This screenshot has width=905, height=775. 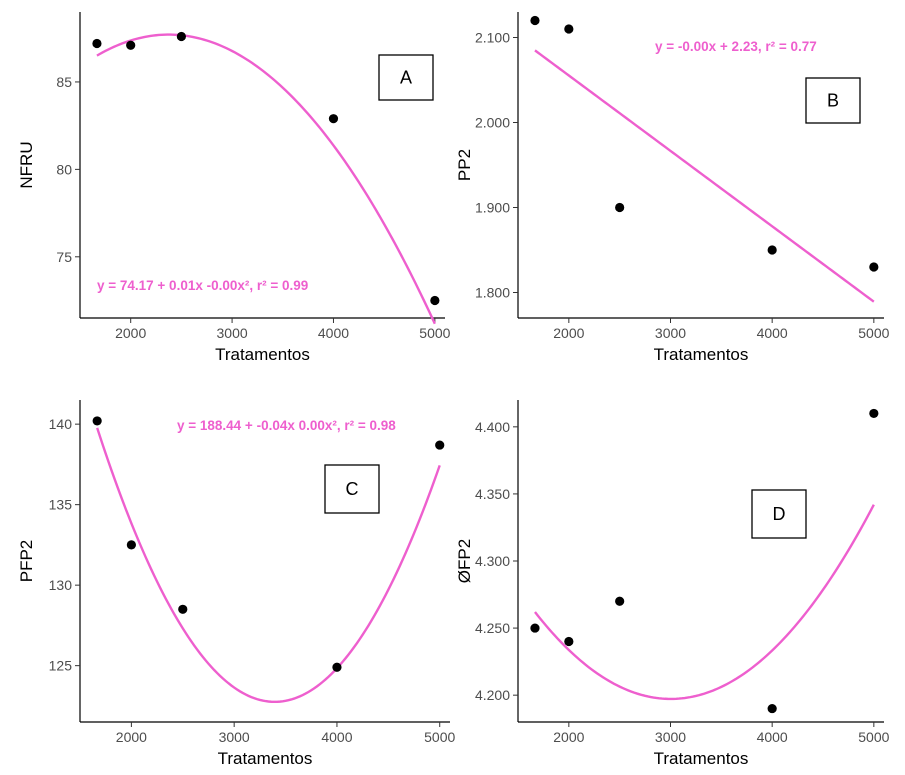 What do you see at coordinates (492, 695) in the screenshot?
I see `y-tick-label: 4.200` at bounding box center [492, 695].